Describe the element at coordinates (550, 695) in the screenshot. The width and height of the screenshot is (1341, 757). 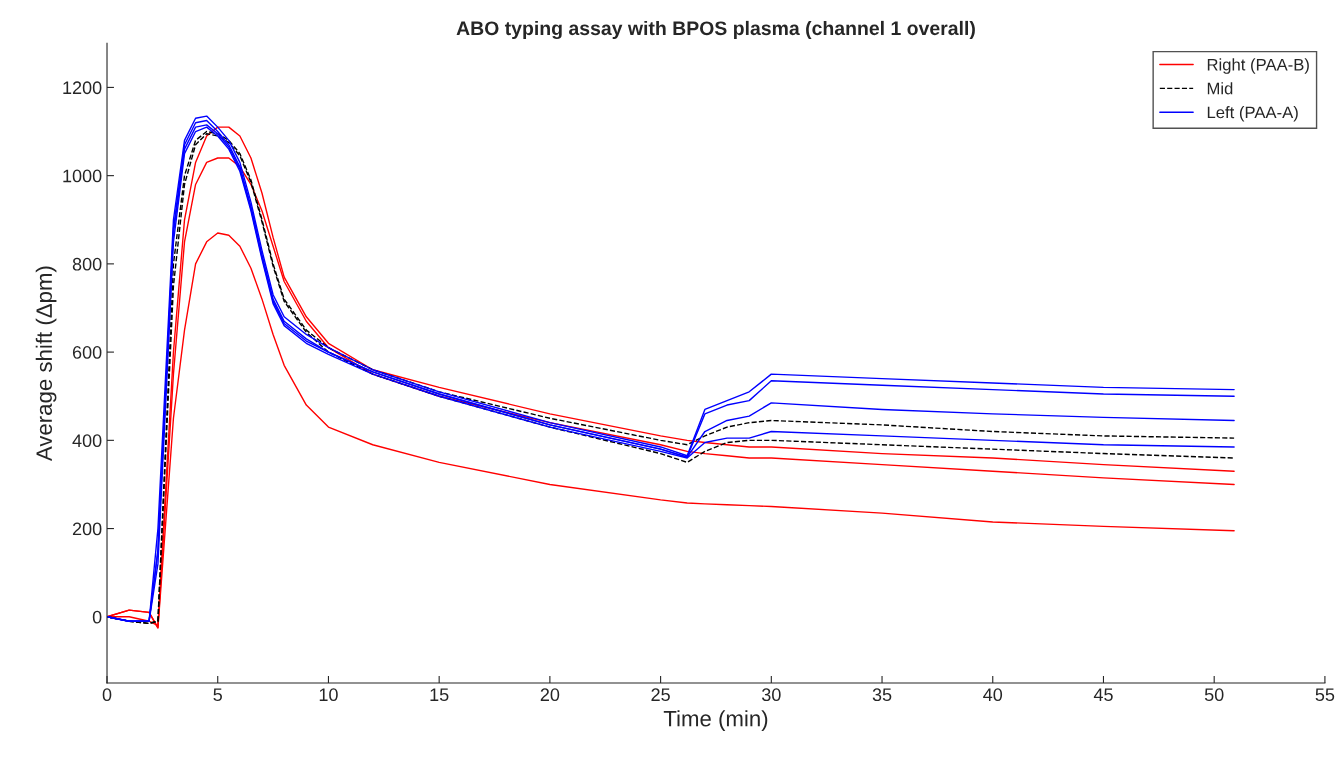
I see `x-tick-label: 20` at that location.